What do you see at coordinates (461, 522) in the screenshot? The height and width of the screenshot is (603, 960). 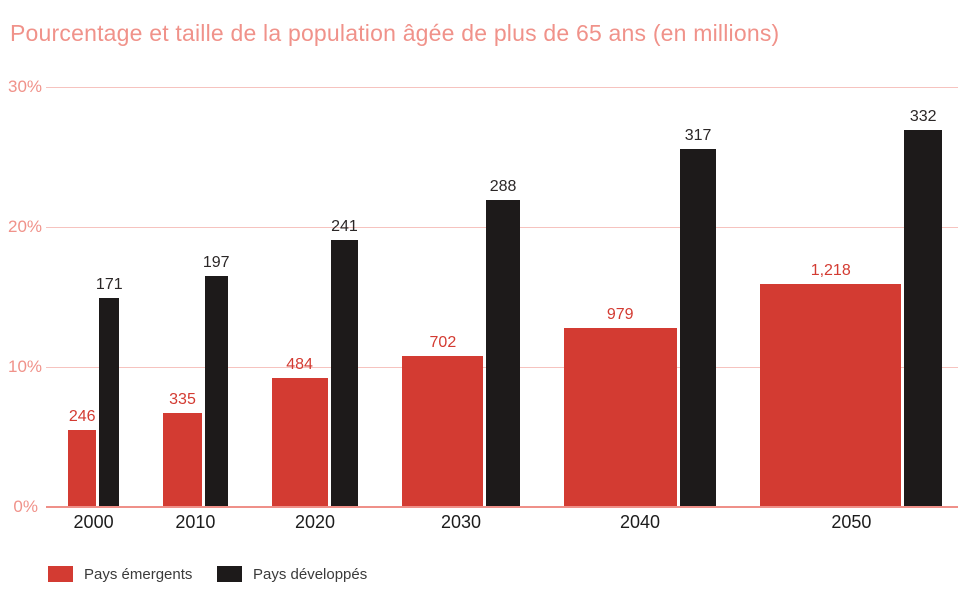 I see `x-tick-label-2030: 2030` at bounding box center [461, 522].